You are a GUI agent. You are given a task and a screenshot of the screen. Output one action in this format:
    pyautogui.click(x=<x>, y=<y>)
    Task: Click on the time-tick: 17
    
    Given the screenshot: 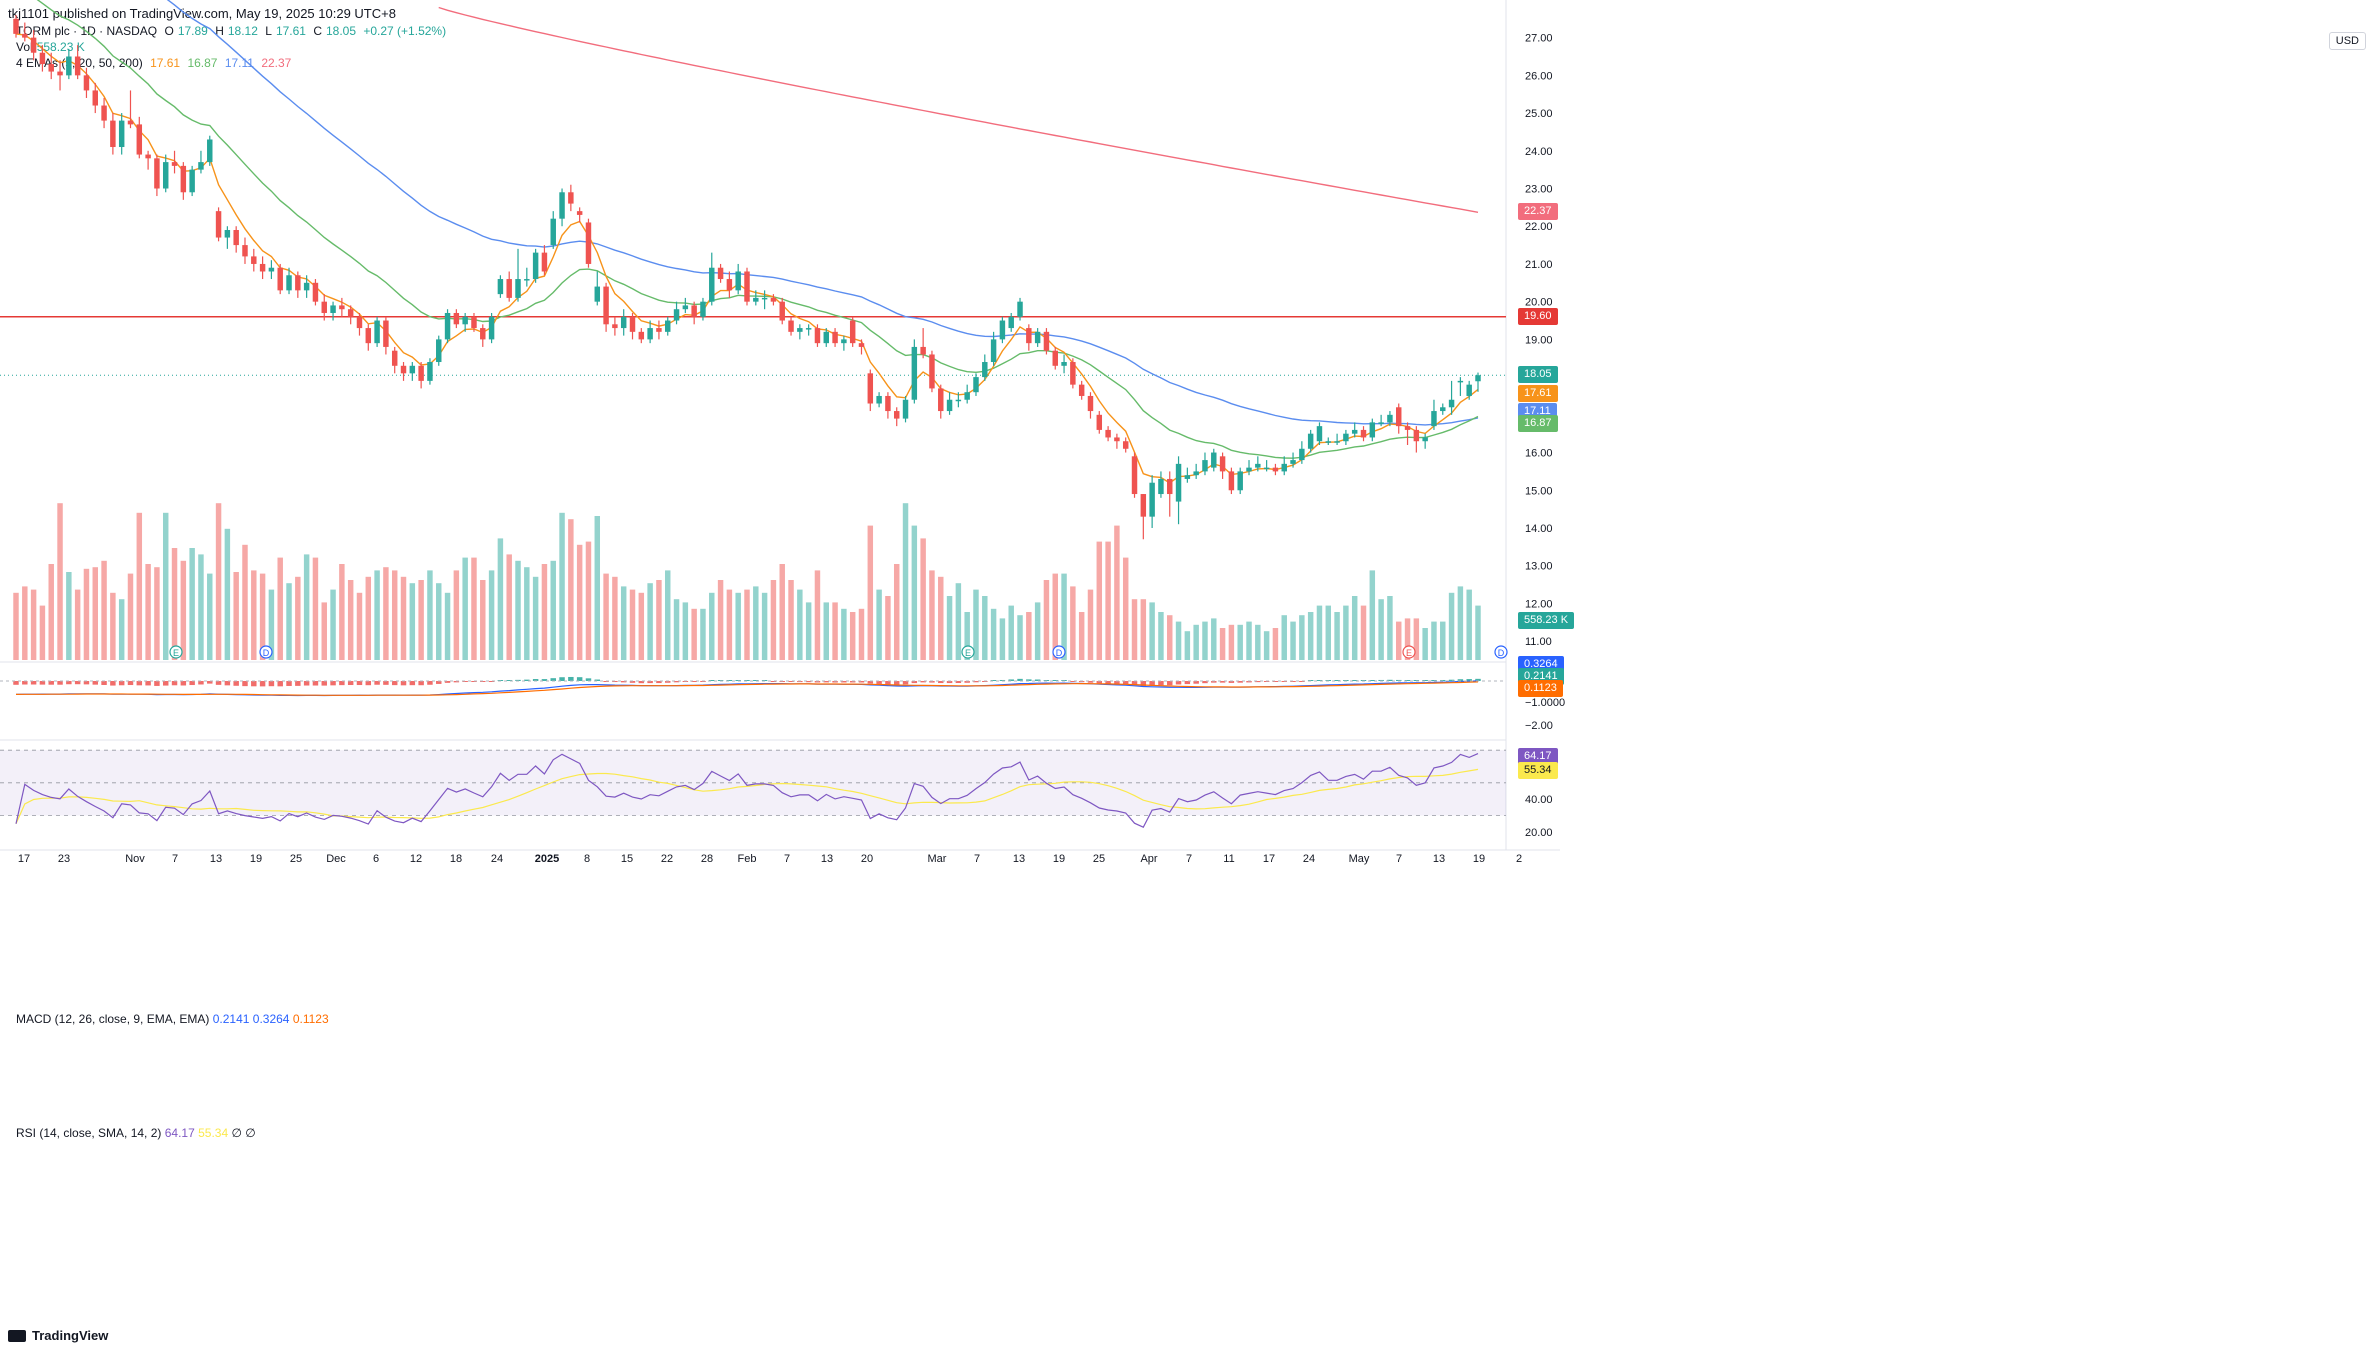 What is the action you would take?
    pyautogui.click(x=1269, y=859)
    